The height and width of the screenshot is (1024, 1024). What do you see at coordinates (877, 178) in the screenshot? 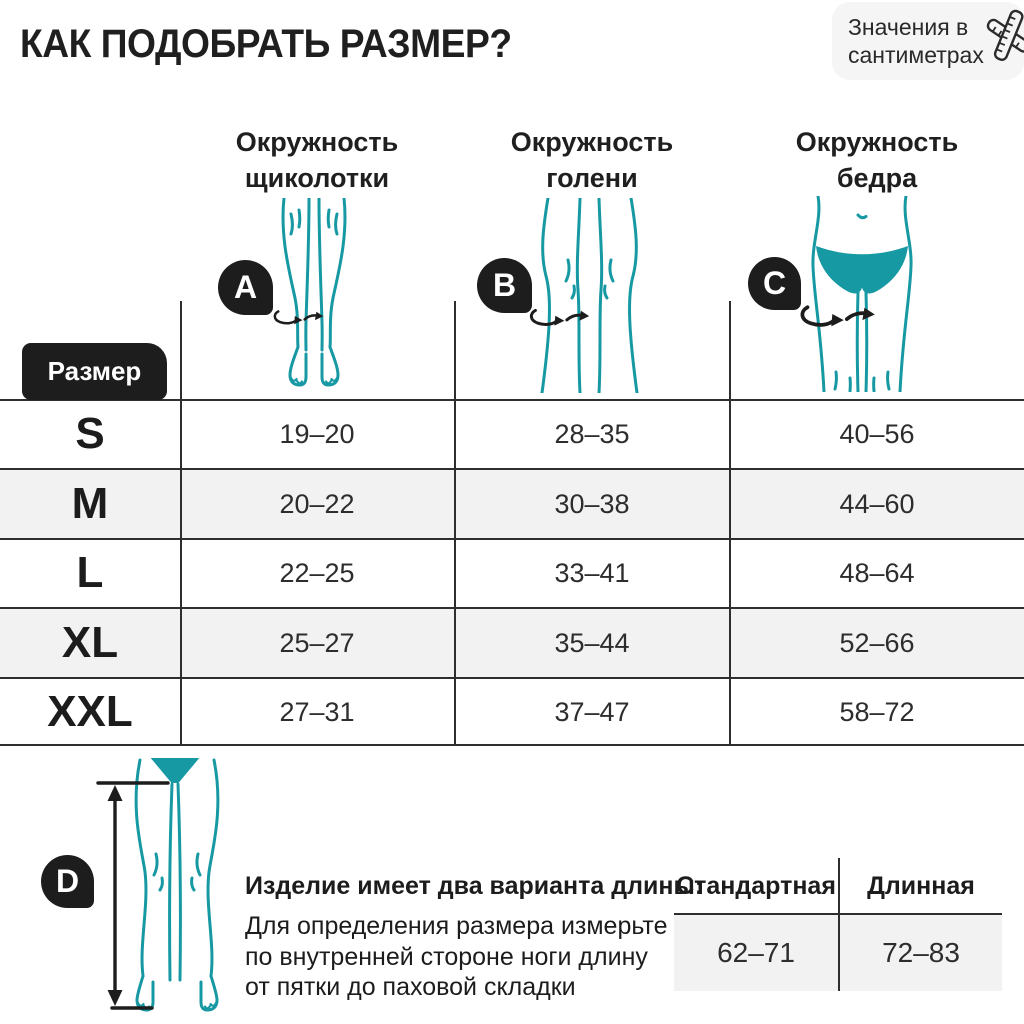
I see `column-header-hip-line2: бедра` at bounding box center [877, 178].